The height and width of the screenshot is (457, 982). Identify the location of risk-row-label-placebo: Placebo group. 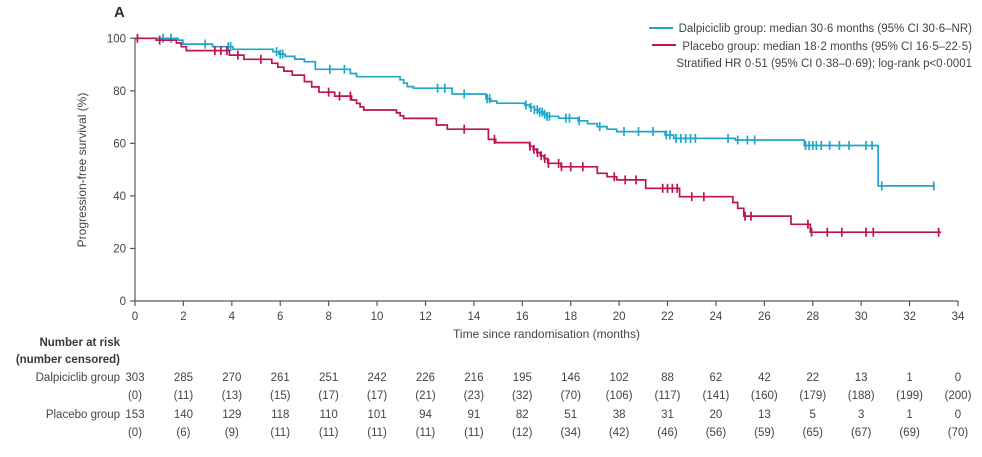
(82, 415).